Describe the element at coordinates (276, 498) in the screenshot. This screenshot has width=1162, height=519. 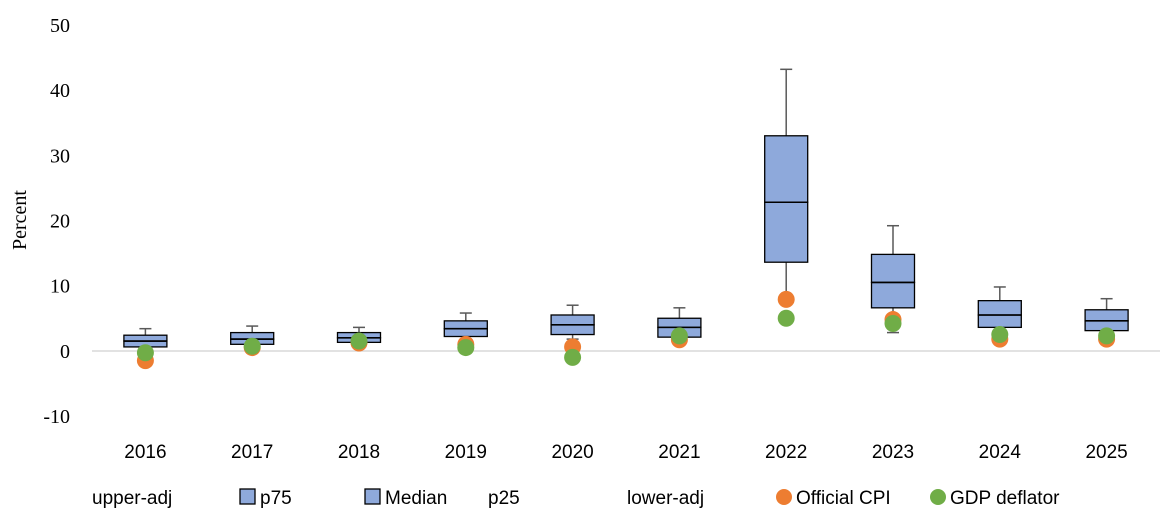
I see `legend-label: p75` at that location.